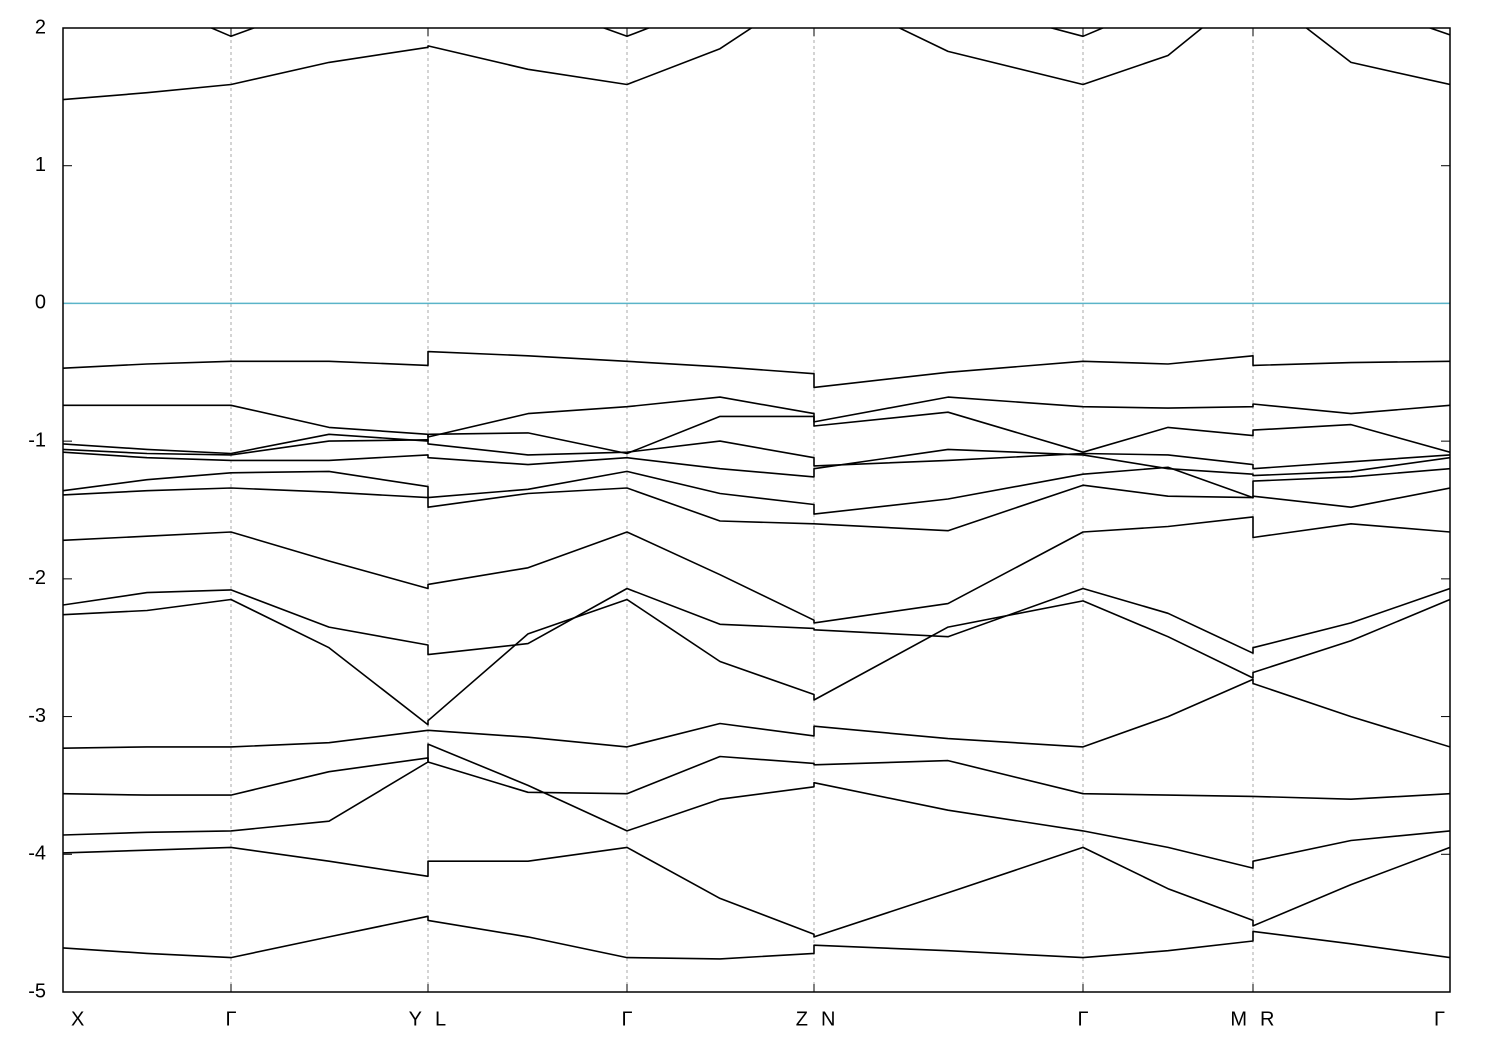 The width and height of the screenshot is (1500, 1050). Describe the element at coordinates (440, 1019) in the screenshot. I see `x-tick-label: L` at that location.